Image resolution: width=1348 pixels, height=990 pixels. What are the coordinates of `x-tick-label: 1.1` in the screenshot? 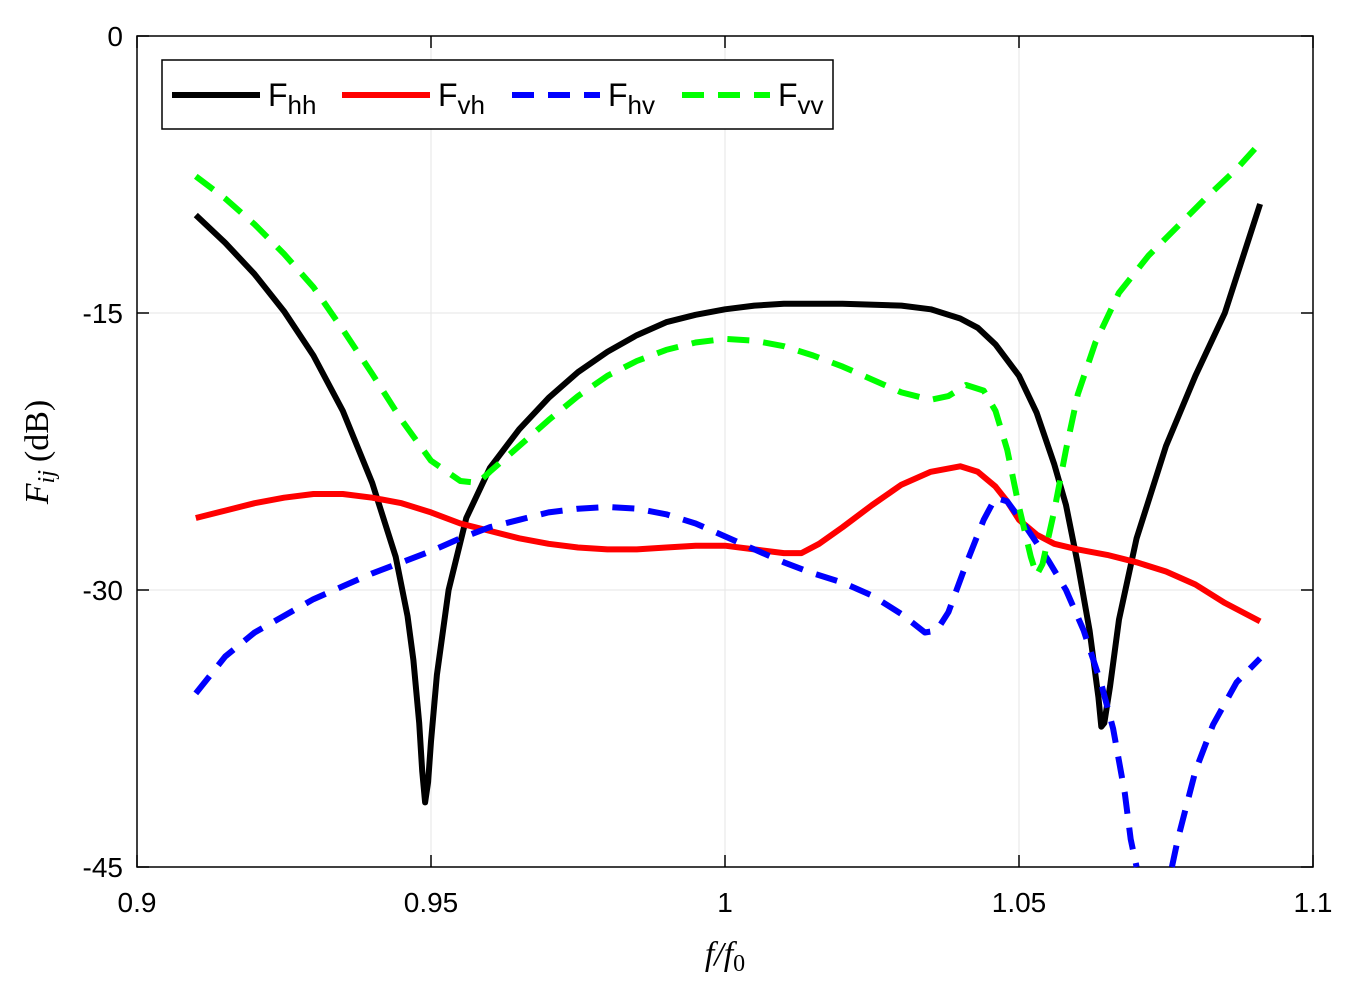 It's located at (1313, 902).